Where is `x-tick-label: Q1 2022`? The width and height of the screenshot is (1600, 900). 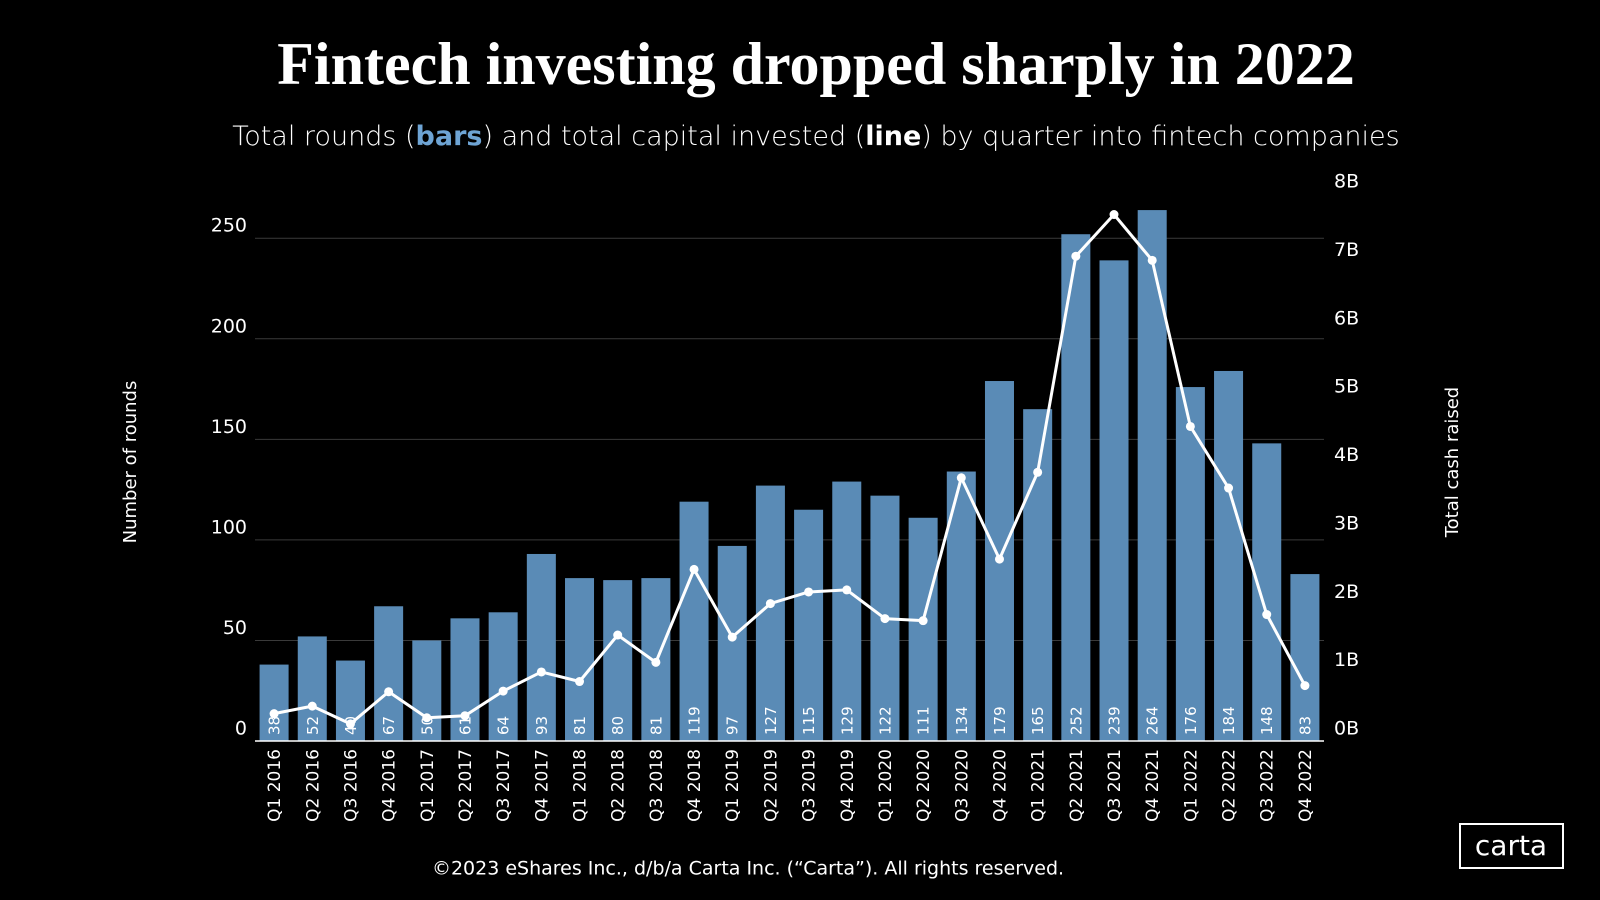 x-tick-label: Q1 2022 is located at coordinates (1191, 785).